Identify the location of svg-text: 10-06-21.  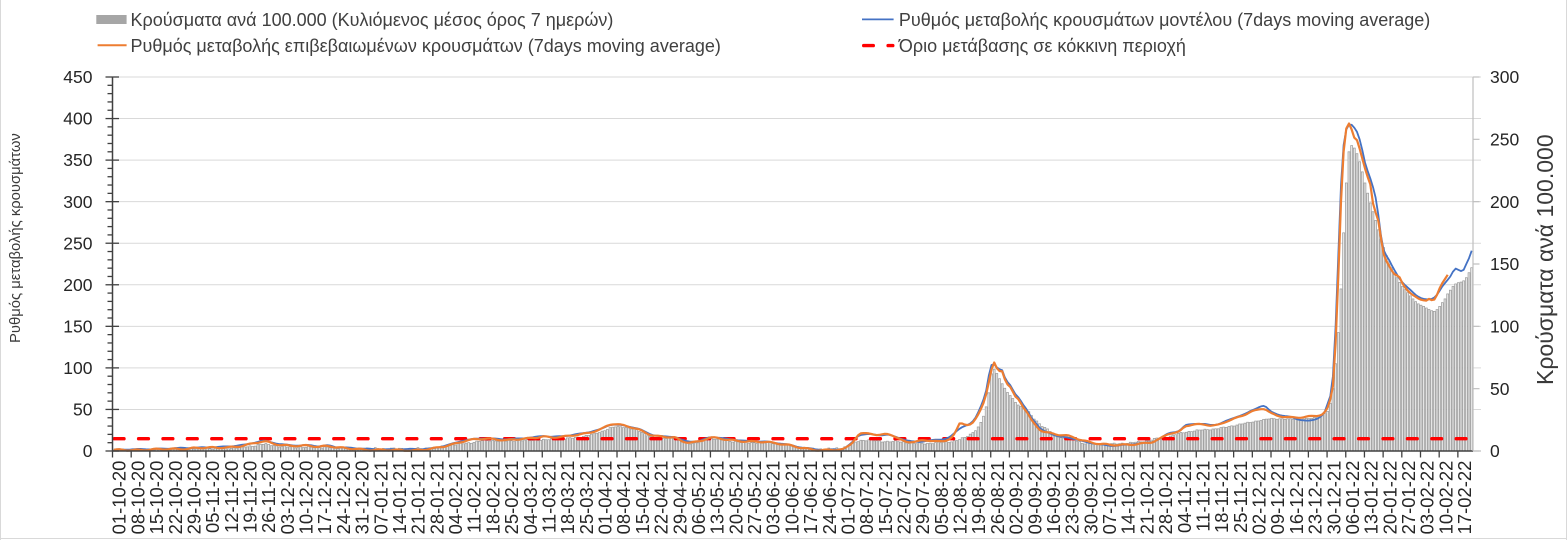
(791, 498).